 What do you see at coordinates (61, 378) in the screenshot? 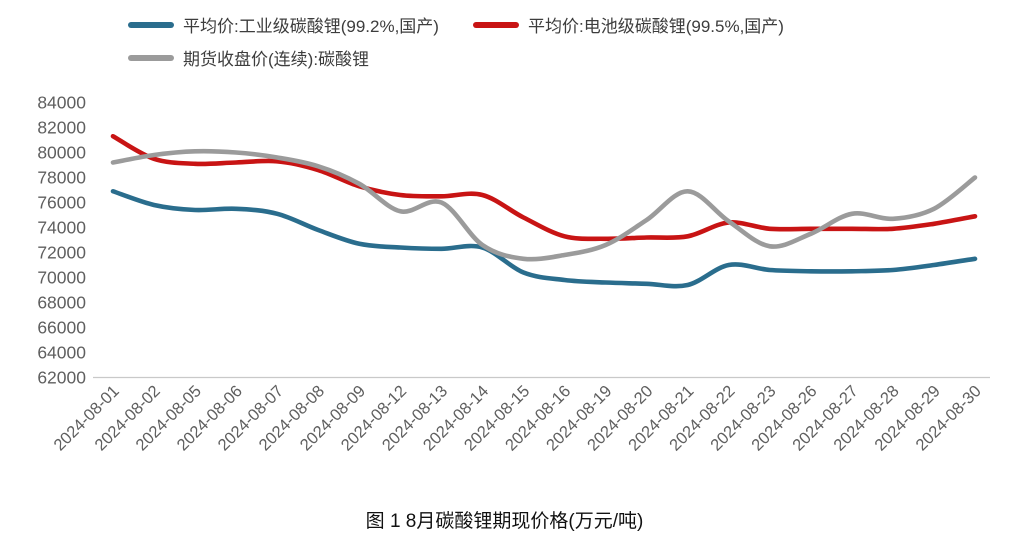
I see `y-axis-tick-label: 62000` at bounding box center [61, 378].